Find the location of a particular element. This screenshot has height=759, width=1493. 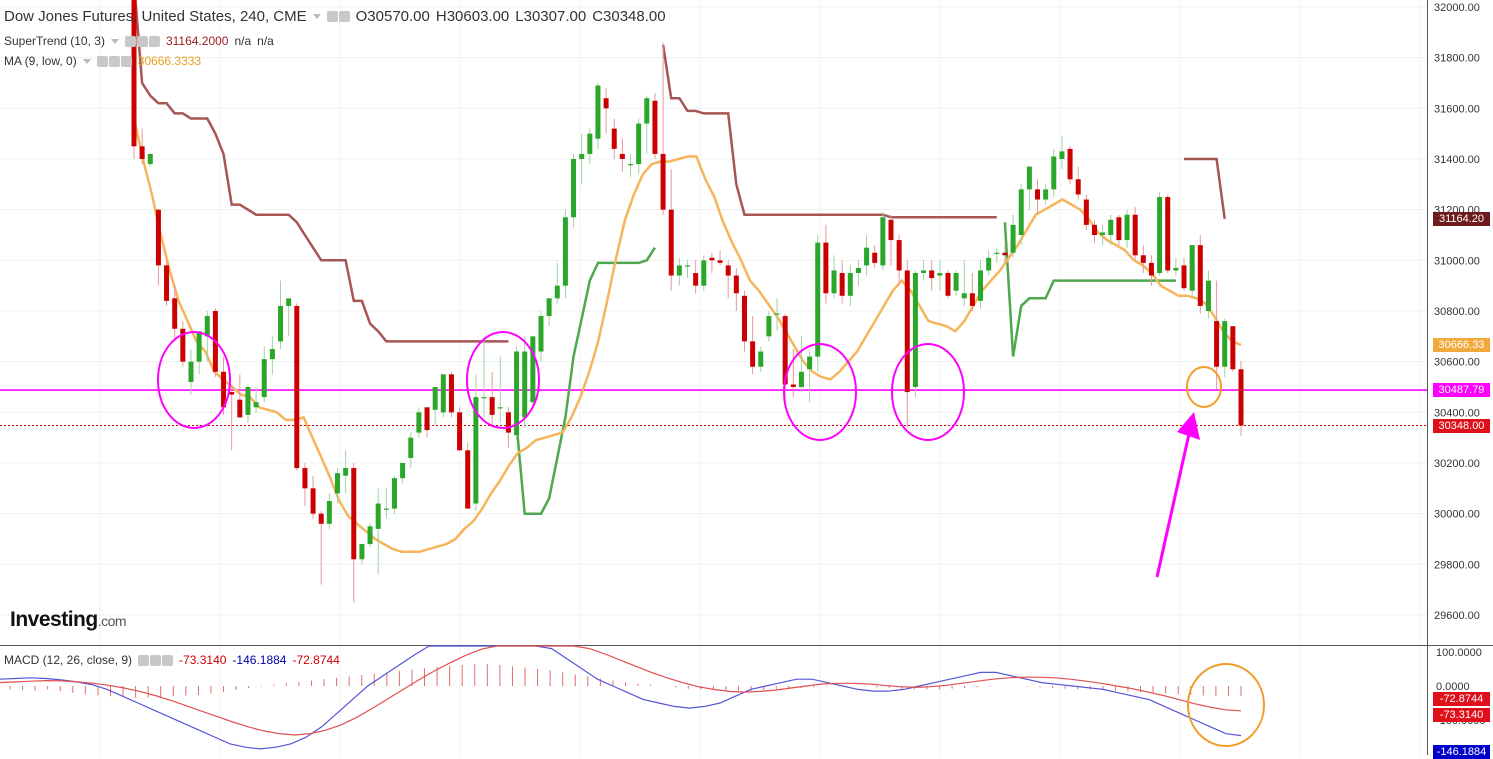

macd-tick-label: 100.0000 is located at coordinates (1459, 653).